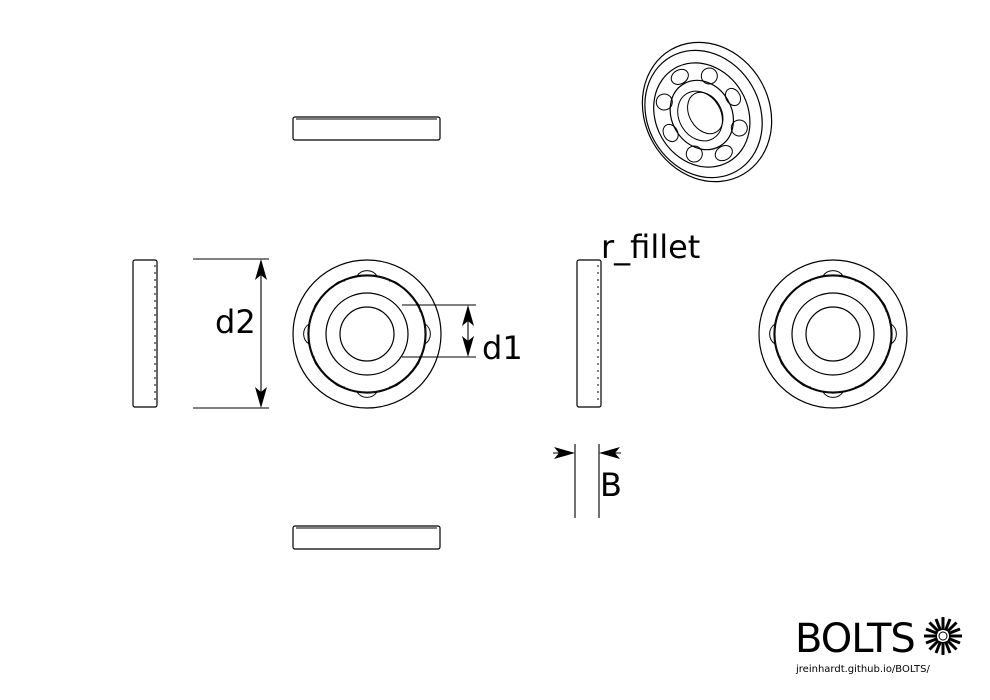  Describe the element at coordinates (235, 322) in the screenshot. I see `d2-label: d2` at that location.